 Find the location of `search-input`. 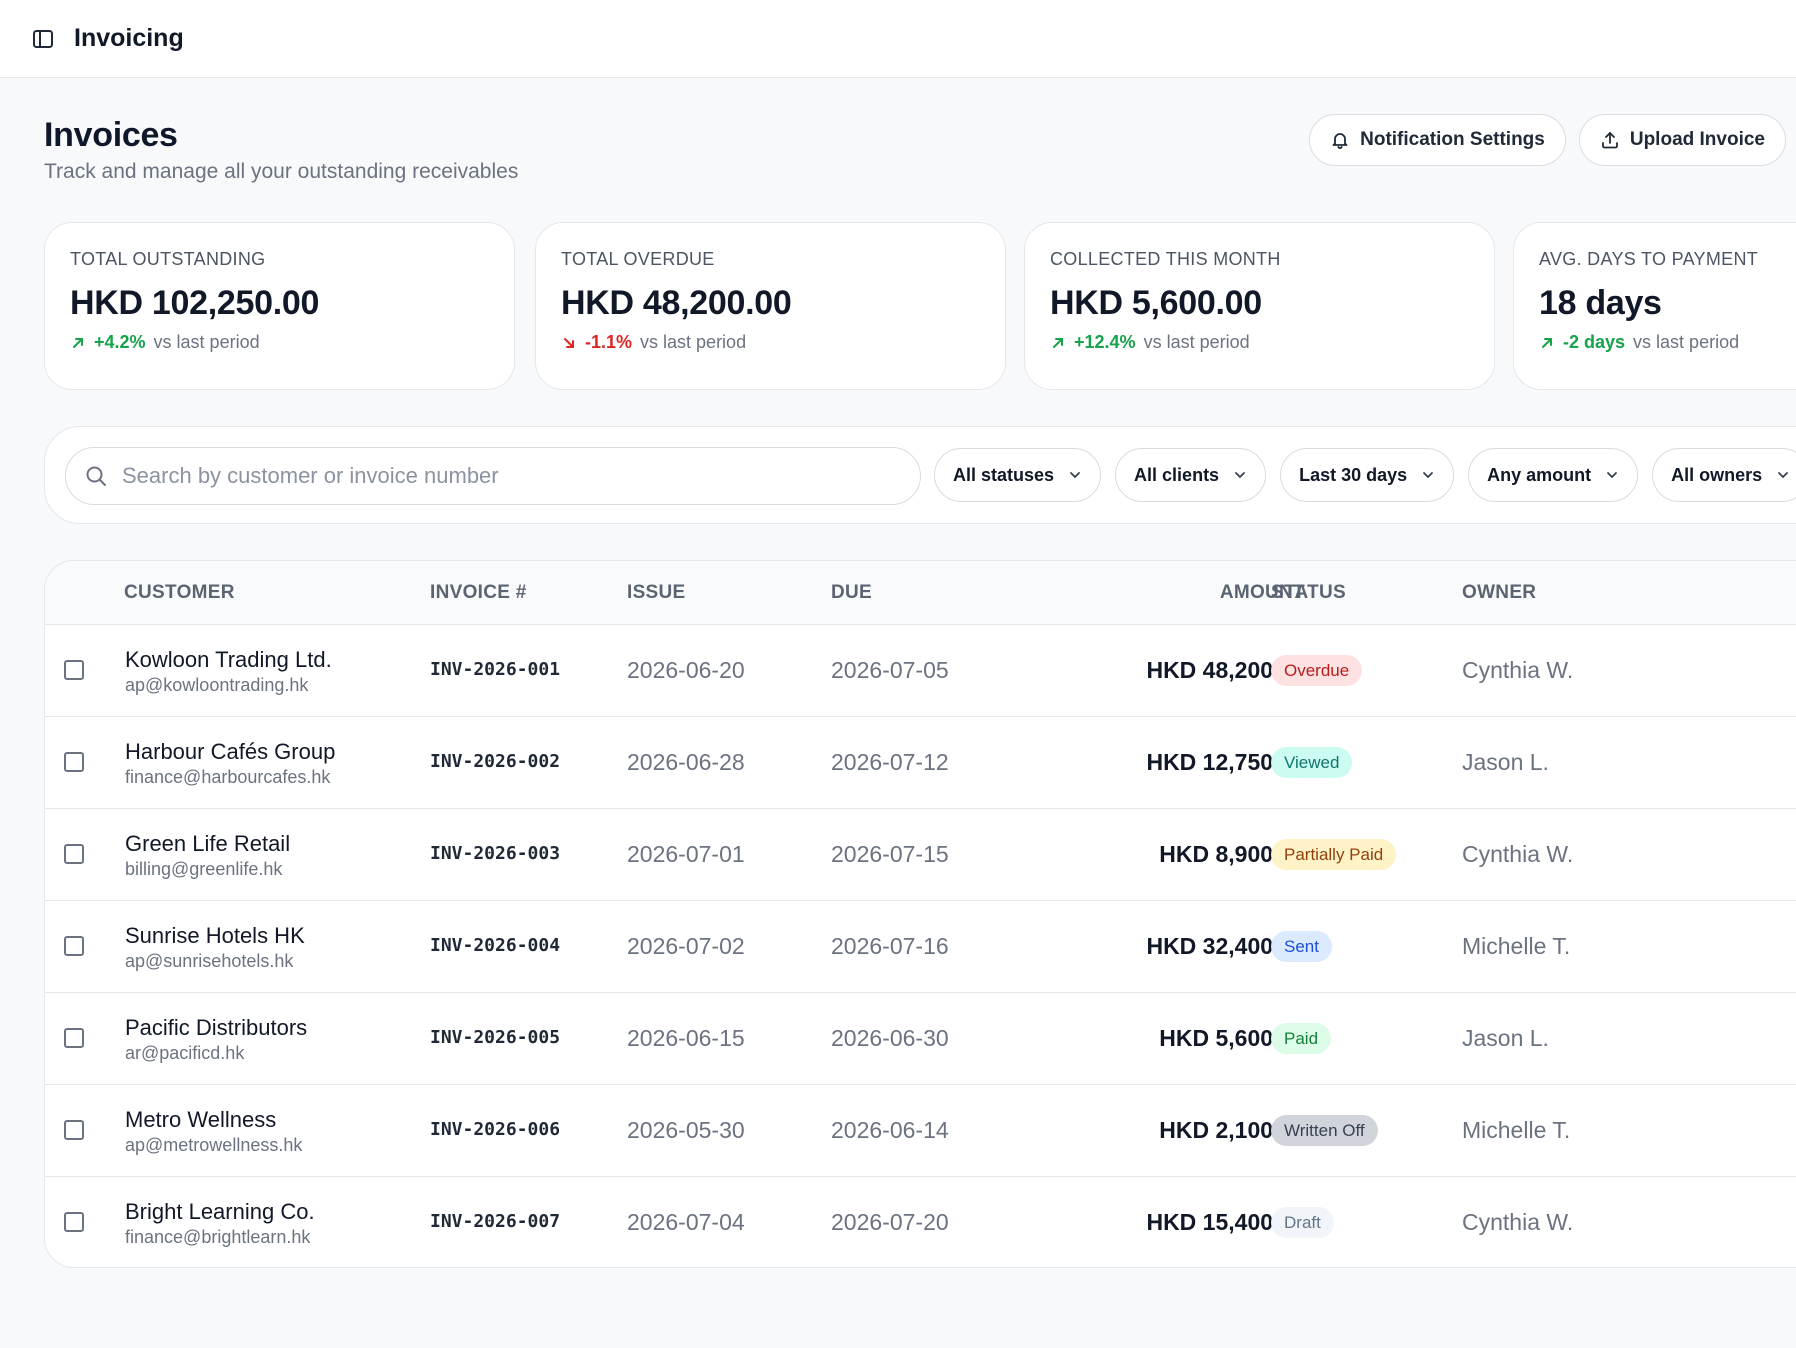

search-input is located at coordinates (502, 476).